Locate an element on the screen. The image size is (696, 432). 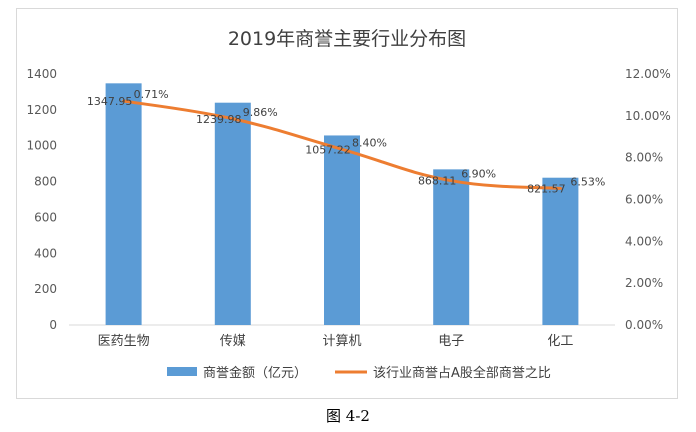
y-left-tick-label: 1200 is located at coordinates (41, 110).